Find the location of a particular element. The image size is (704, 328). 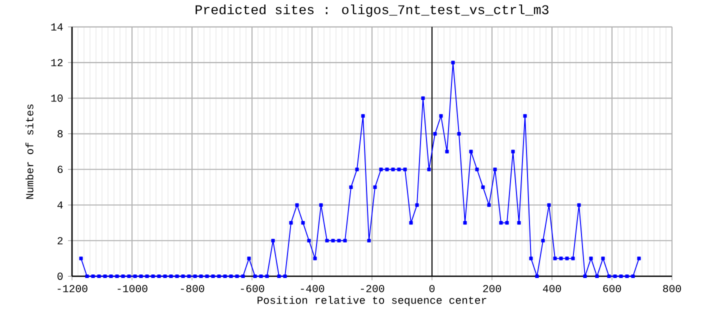

chart-title: Predicted sites : oligos_7nt_test_vs_ctrl_m3 is located at coordinates (372, 10).